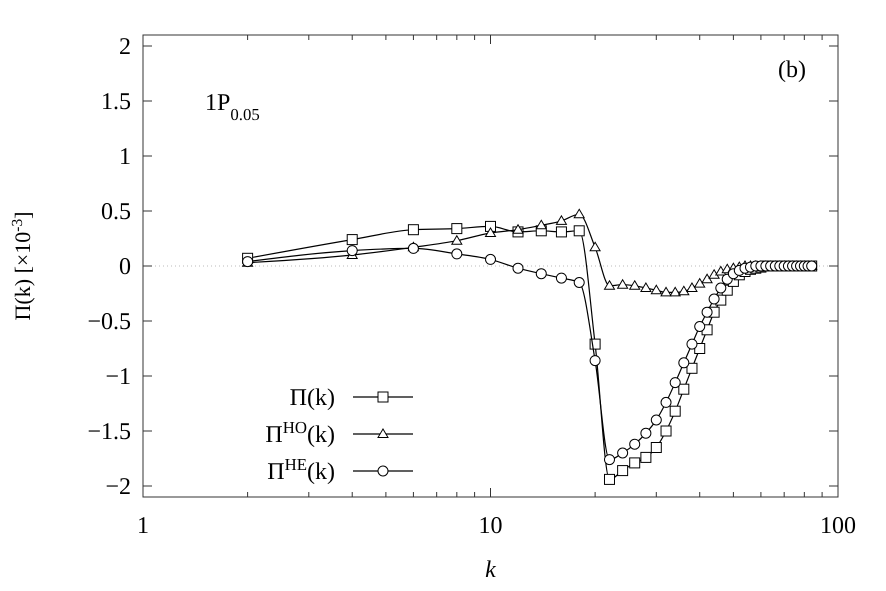  What do you see at coordinates (301, 469) in the screenshot?
I see `legend-label: Π$^{HE}$(k)` at bounding box center [301, 469].